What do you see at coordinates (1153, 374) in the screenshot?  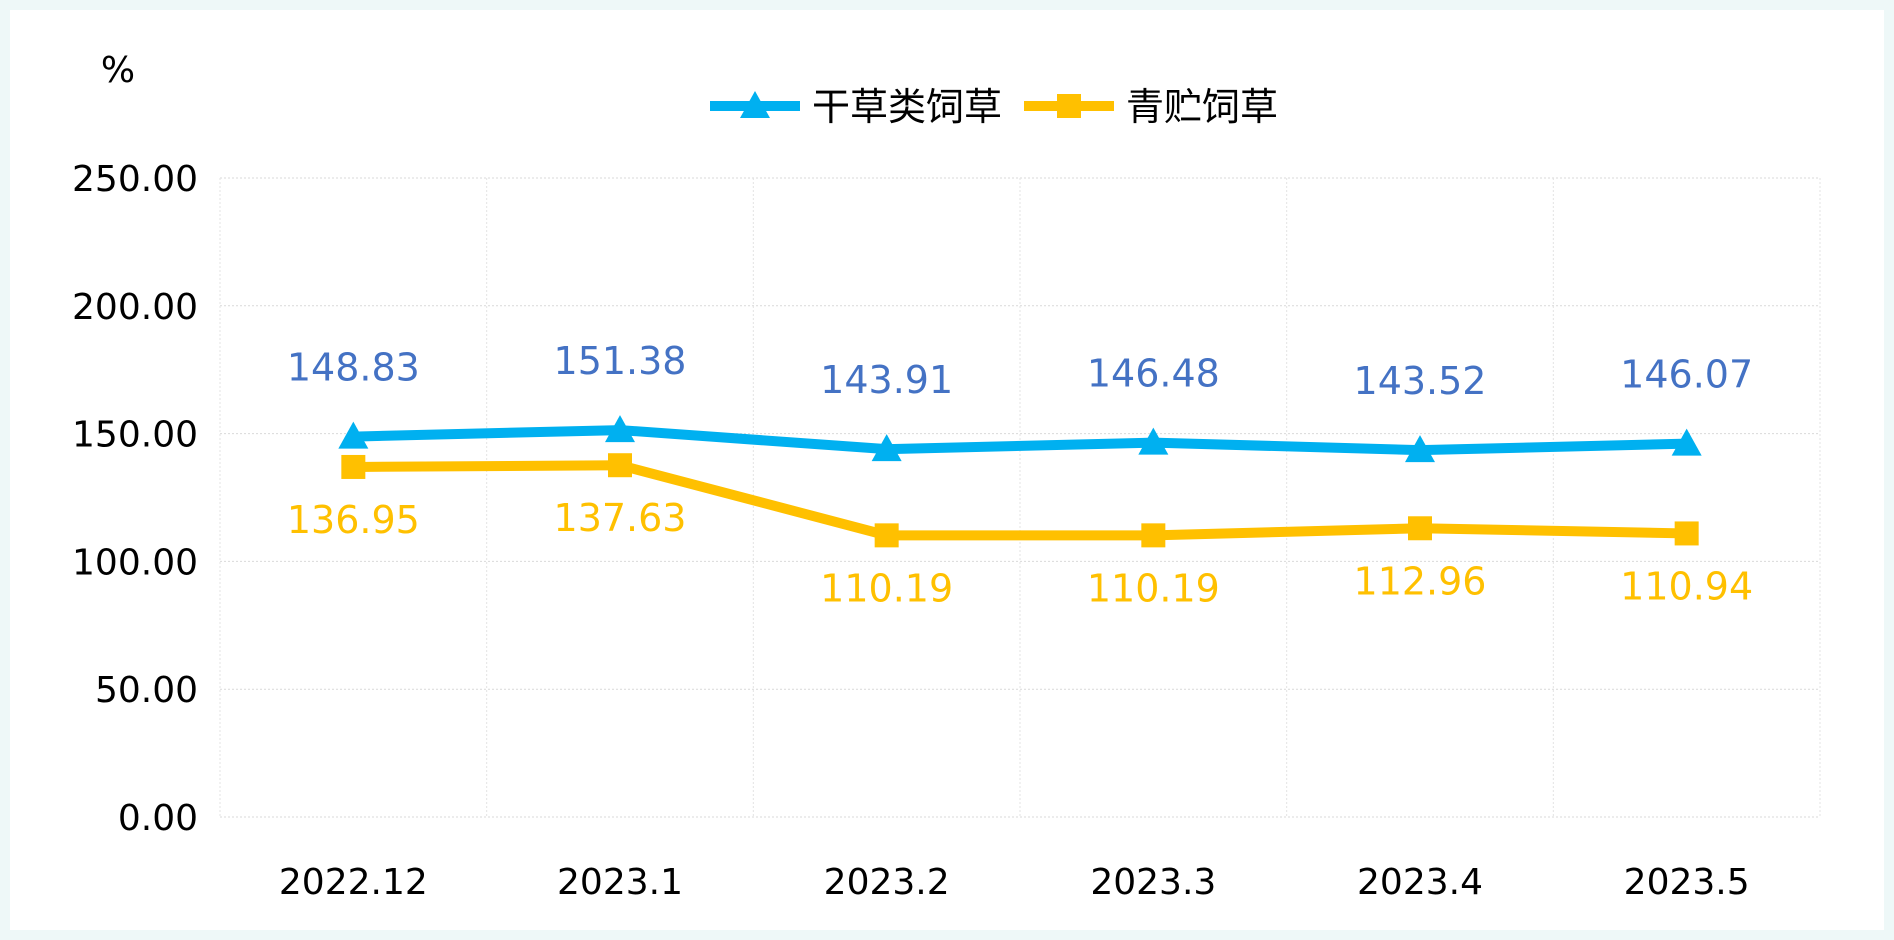 I see `data-label-hay: 146.48` at bounding box center [1153, 374].